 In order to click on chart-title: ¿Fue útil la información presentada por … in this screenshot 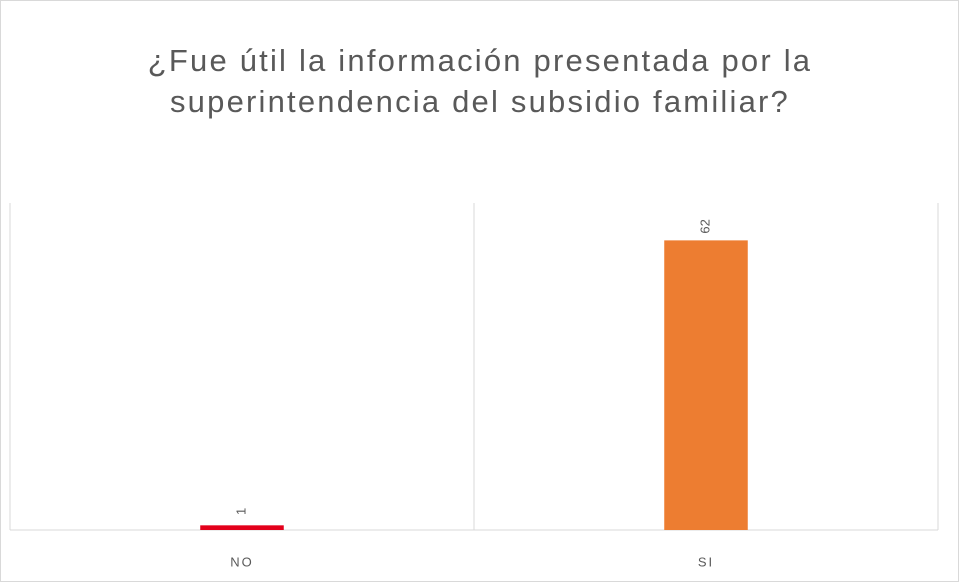, I will do `click(480, 81)`.